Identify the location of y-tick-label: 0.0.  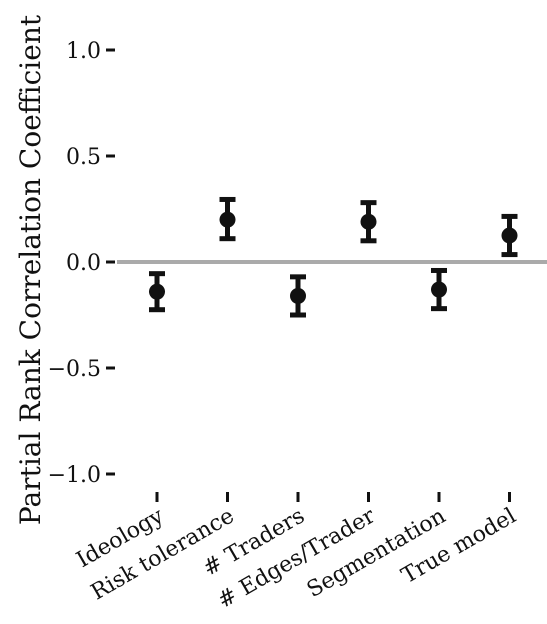
(83, 263).